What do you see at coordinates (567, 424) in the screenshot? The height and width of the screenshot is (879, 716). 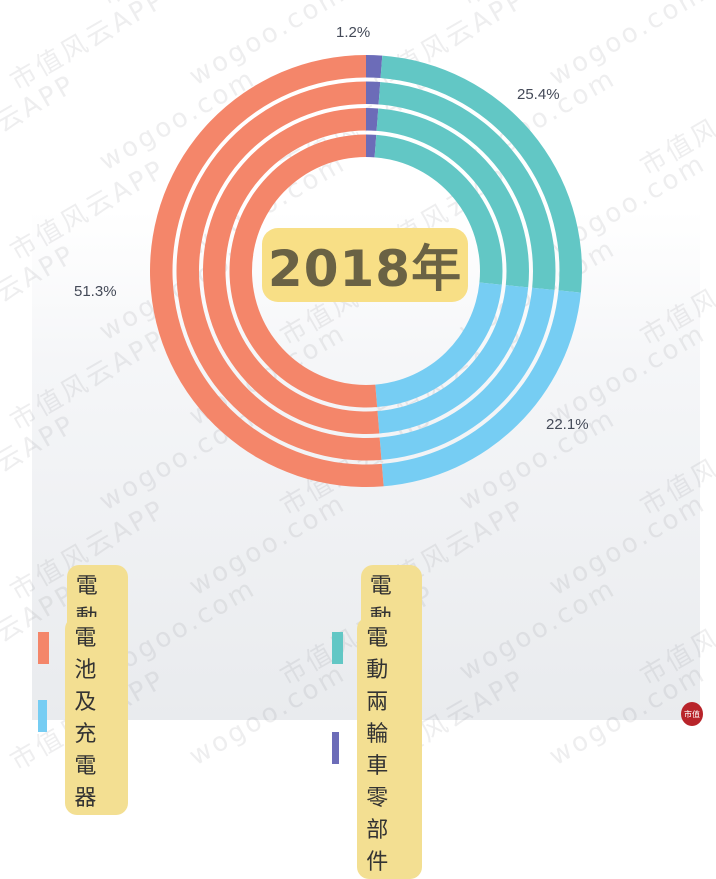 I see `label-battery-pct: 22.1%` at bounding box center [567, 424].